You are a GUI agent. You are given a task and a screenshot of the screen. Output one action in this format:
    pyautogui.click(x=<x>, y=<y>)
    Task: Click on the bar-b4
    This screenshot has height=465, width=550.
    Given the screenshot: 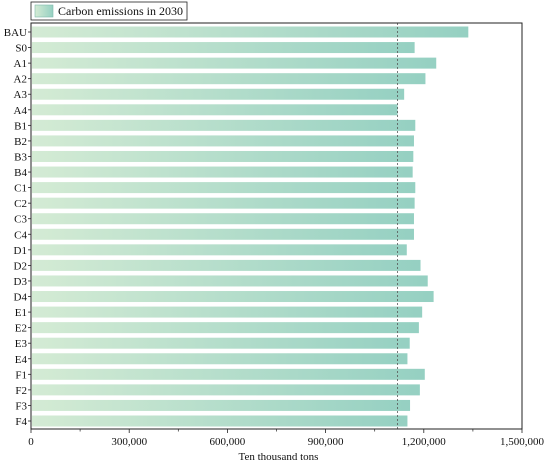 What is the action you would take?
    pyautogui.click(x=222, y=172)
    